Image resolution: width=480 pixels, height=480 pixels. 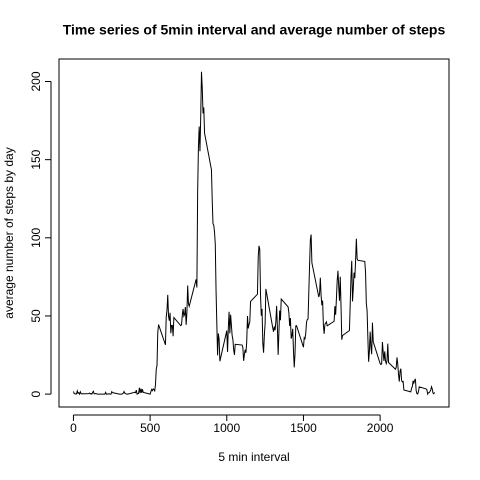 I want to click on y-tick-label: 50, so click(x=36, y=316).